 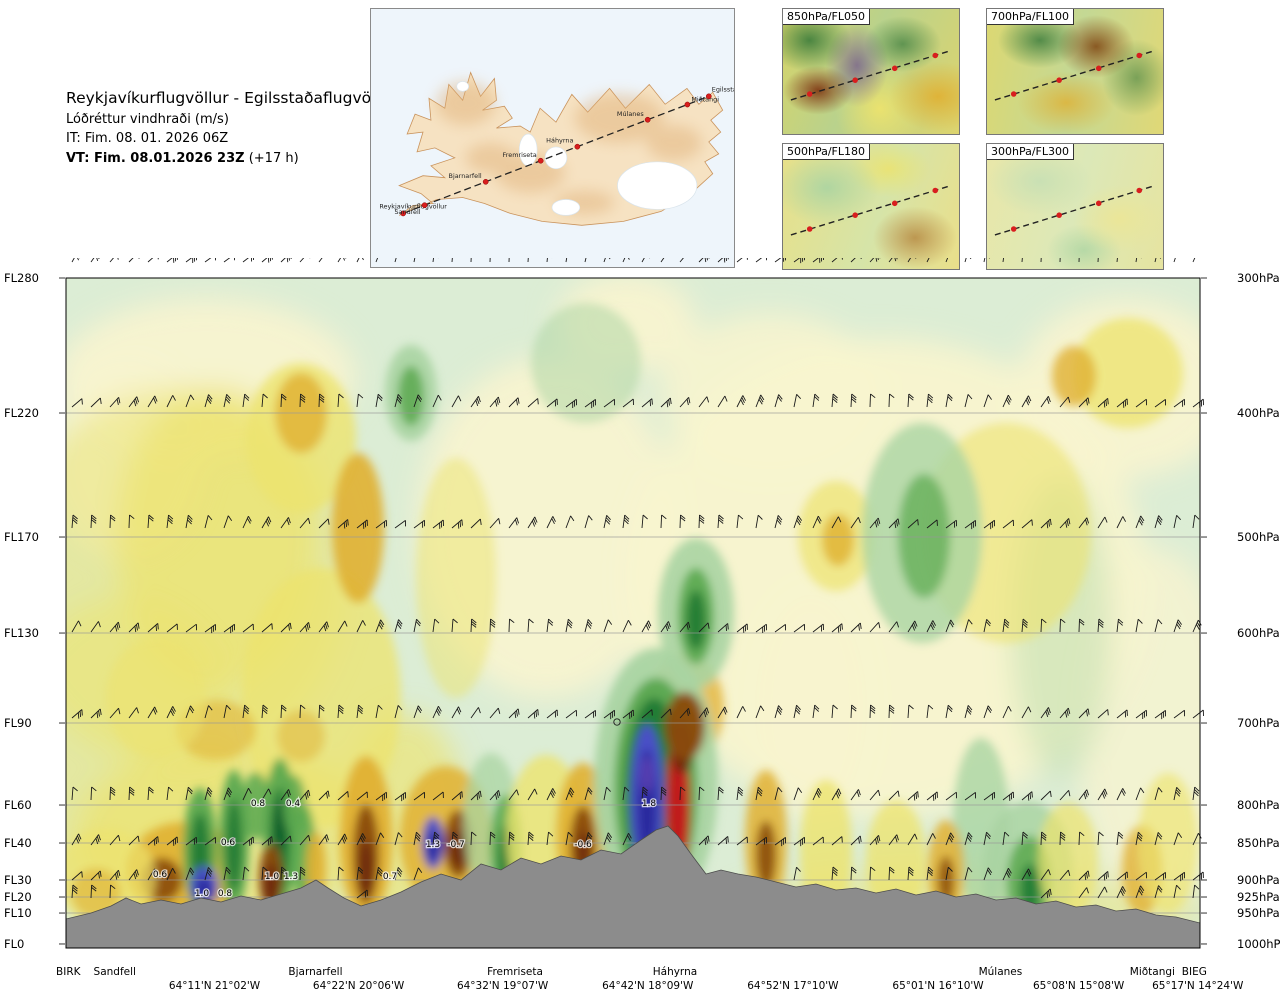 What do you see at coordinates (793, 986) in the screenshot?
I see `coordinate-label: 64°52'N 17°10'W` at bounding box center [793, 986].